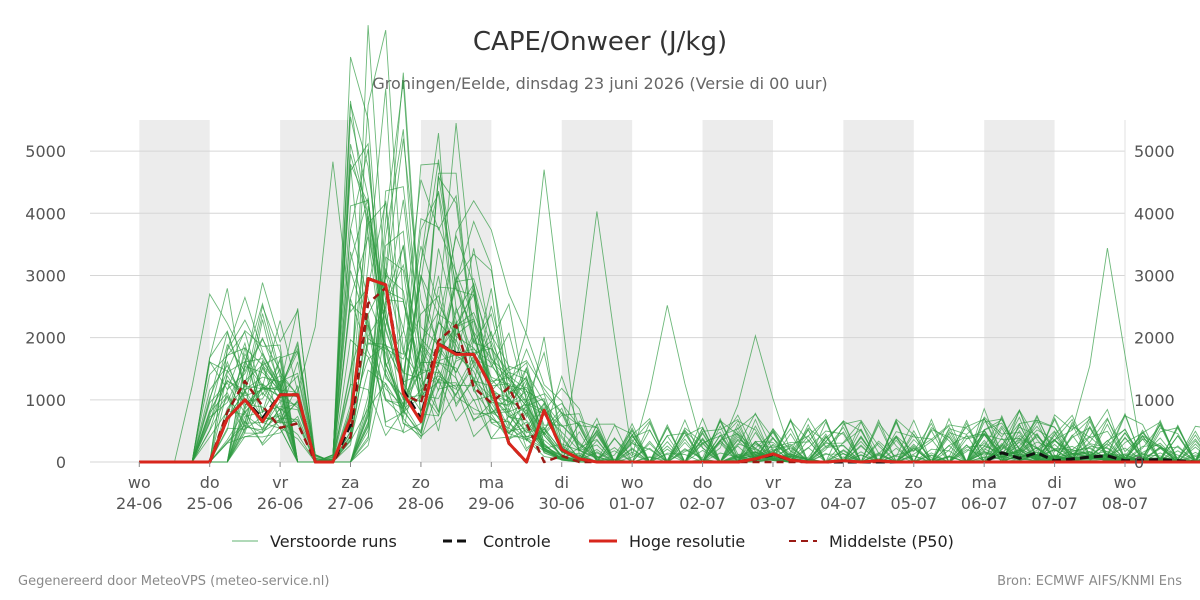 This screenshot has width=1200, height=600. I want to click on y-tick-left-4000: 4000, so click(45, 213).